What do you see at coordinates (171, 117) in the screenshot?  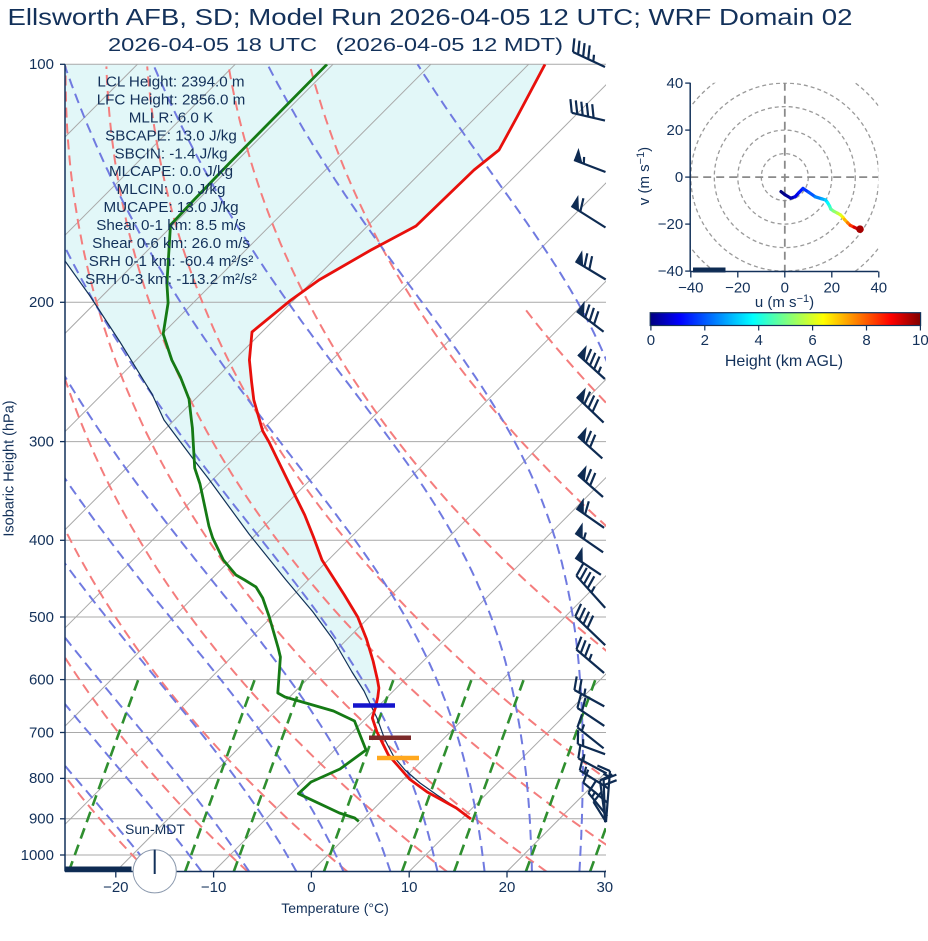 I see `svg-text: MLLR: 6.0 K` at bounding box center [171, 117].